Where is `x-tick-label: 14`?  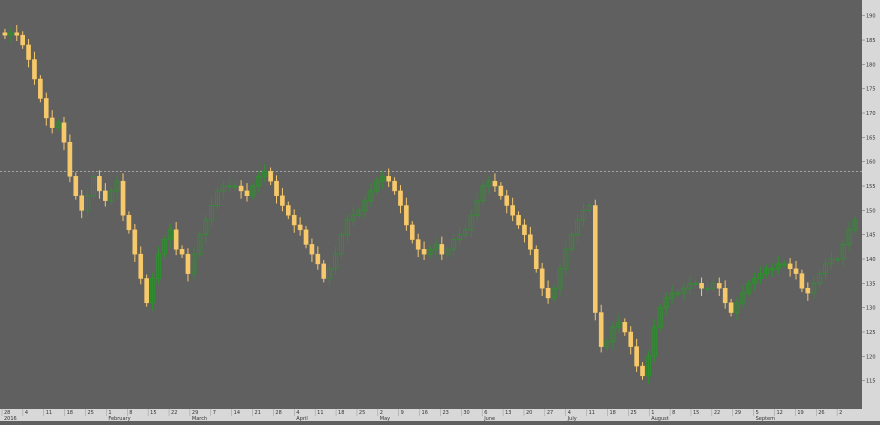
x-tick-label: 14 is located at coordinates (237, 413).